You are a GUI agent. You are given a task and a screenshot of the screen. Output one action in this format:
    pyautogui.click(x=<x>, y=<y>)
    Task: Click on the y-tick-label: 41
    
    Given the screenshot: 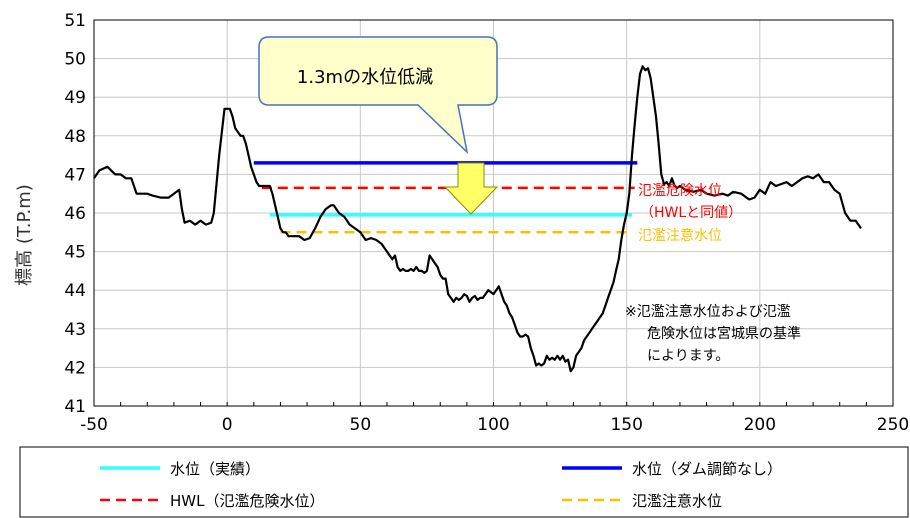 What is the action you would take?
    pyautogui.click(x=75, y=407)
    